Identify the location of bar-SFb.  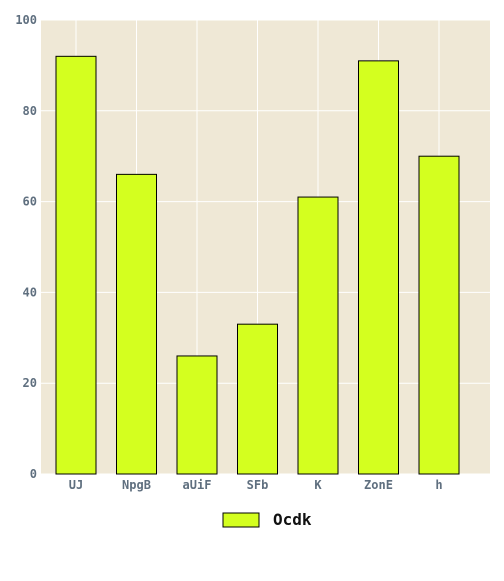
(257, 399).